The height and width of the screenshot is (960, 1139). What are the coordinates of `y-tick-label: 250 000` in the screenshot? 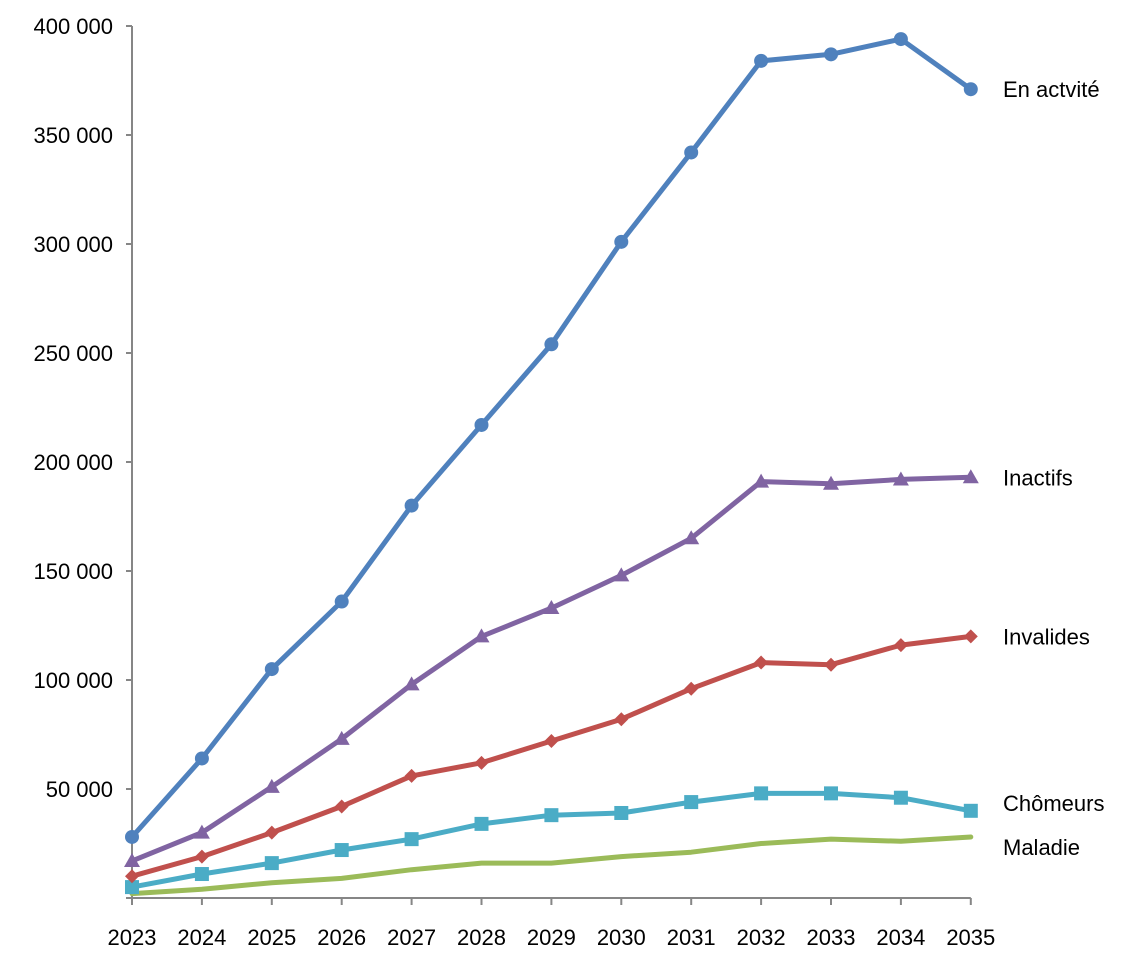 It's located at (73, 353).